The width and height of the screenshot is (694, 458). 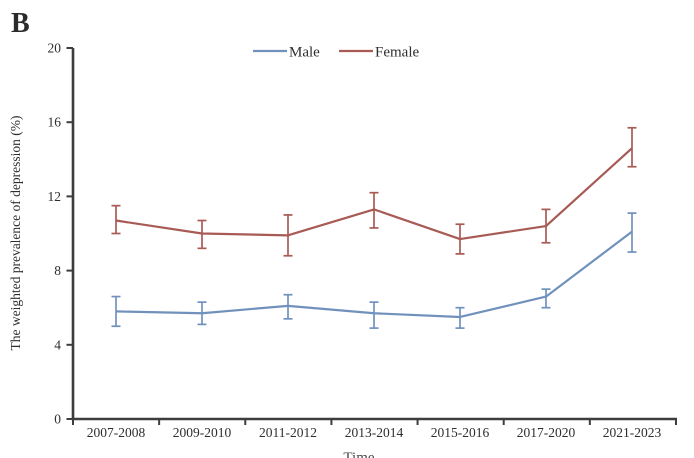 What do you see at coordinates (57, 419) in the screenshot?
I see `y-tick-label: 0` at bounding box center [57, 419].